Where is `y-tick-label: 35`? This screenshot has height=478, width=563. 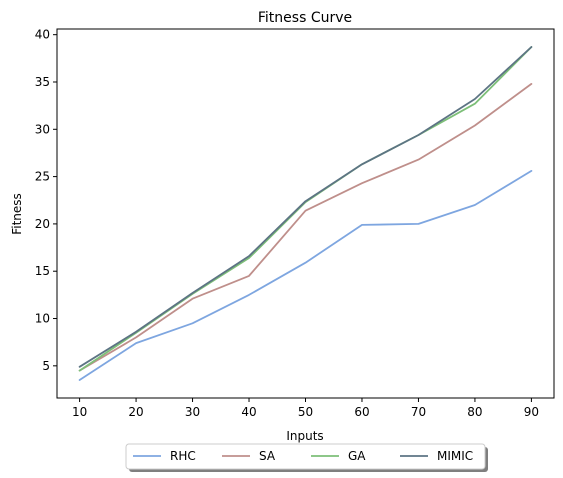 y-tick-label: 35 is located at coordinates (42, 82).